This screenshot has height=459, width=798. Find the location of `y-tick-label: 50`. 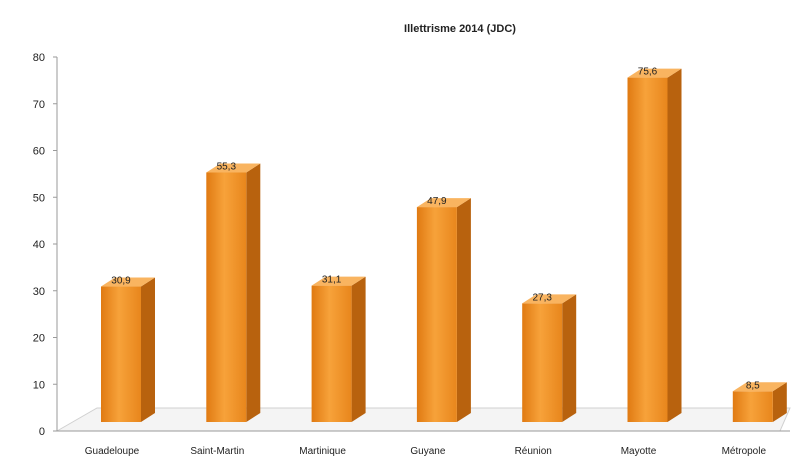

y-tick-label: 50 is located at coordinates (39, 198).